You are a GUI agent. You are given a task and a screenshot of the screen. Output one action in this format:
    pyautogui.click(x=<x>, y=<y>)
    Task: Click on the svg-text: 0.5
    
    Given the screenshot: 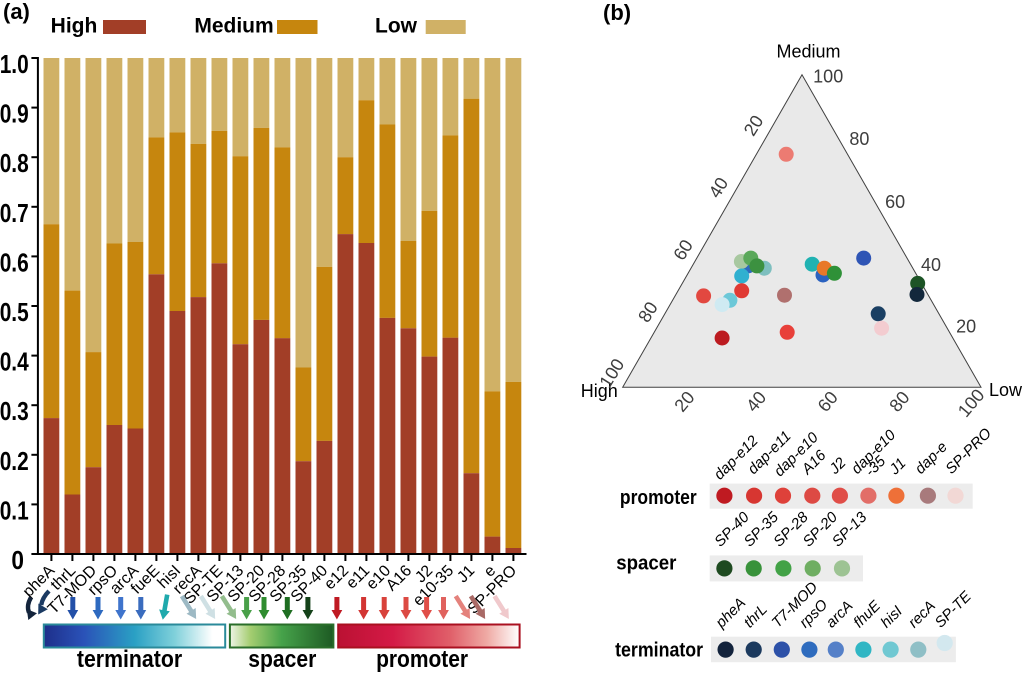 What is the action you would take?
    pyautogui.click(x=14, y=312)
    